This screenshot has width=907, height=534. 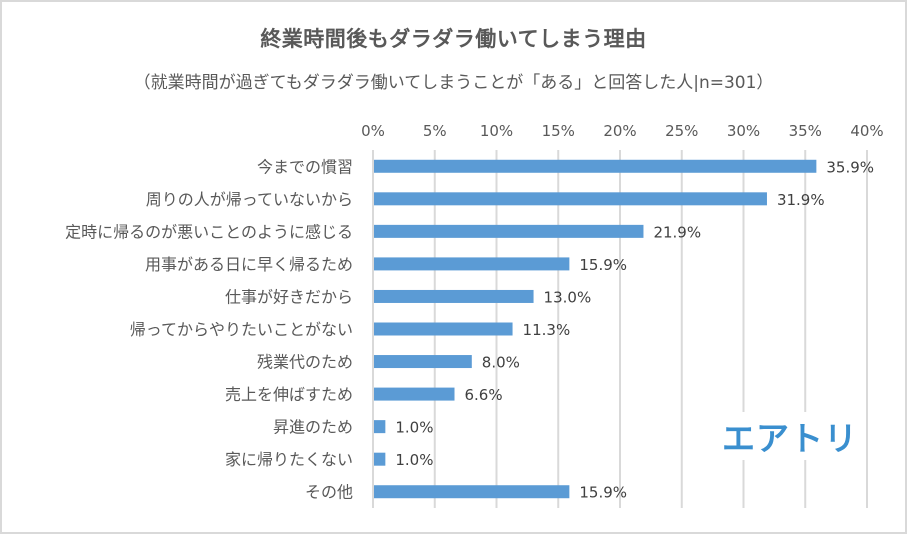 I want to click on x-axis-ticks: 0% 5% 10% 15% 20% 25% 30% 35% 40%, so click(x=622, y=131).